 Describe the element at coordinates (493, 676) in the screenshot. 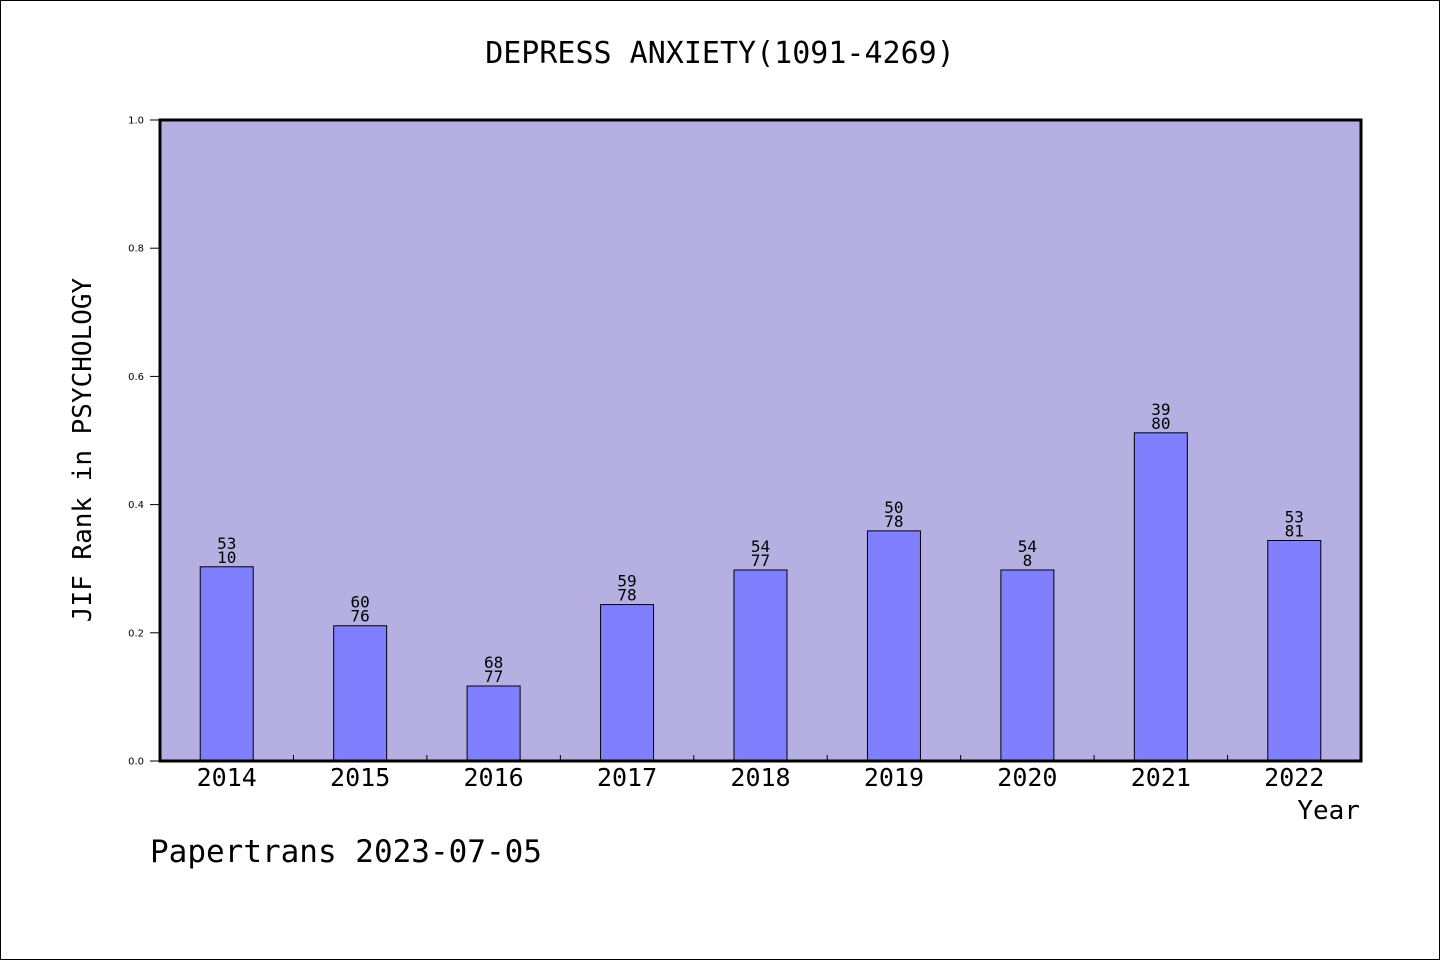

I see `data-label-2016-2: 77` at that location.